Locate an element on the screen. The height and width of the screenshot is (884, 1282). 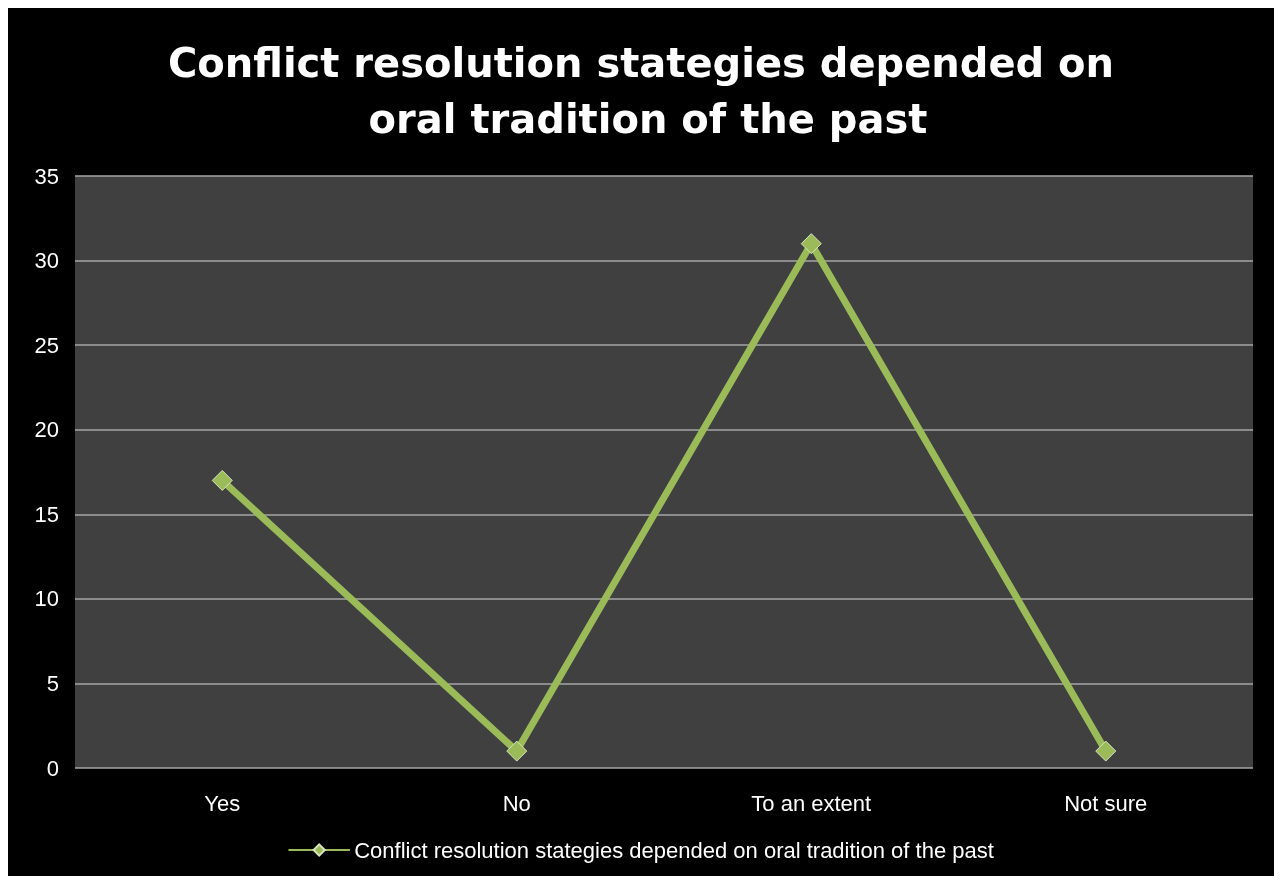
x-tick-label: Yes is located at coordinates (222, 803).